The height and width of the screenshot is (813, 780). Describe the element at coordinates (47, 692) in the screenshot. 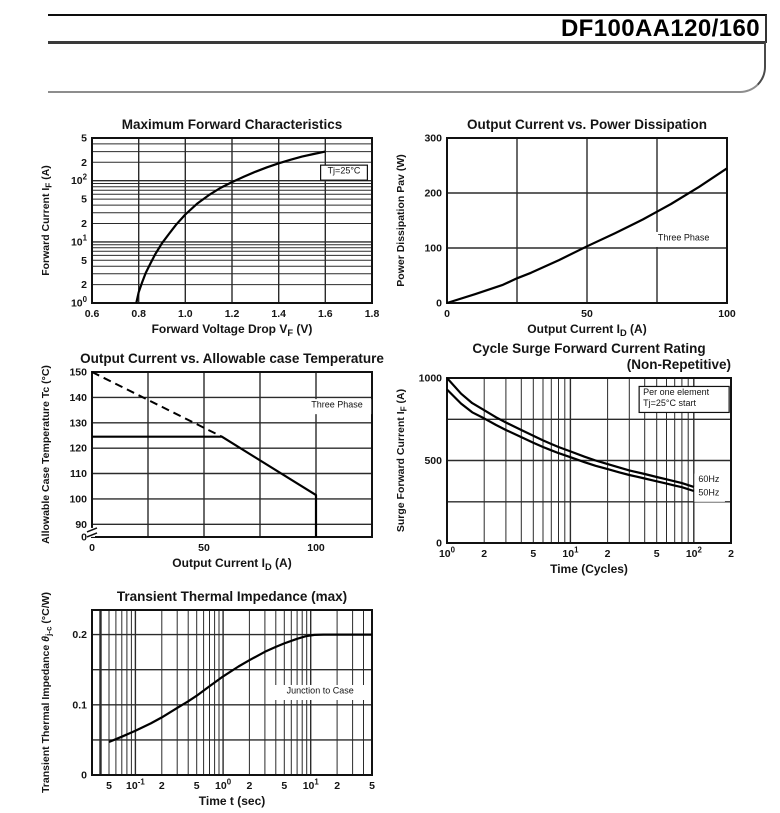

I see `y-axis-label: Transient Thermal Impedance θj-c (°C/W)` at that location.